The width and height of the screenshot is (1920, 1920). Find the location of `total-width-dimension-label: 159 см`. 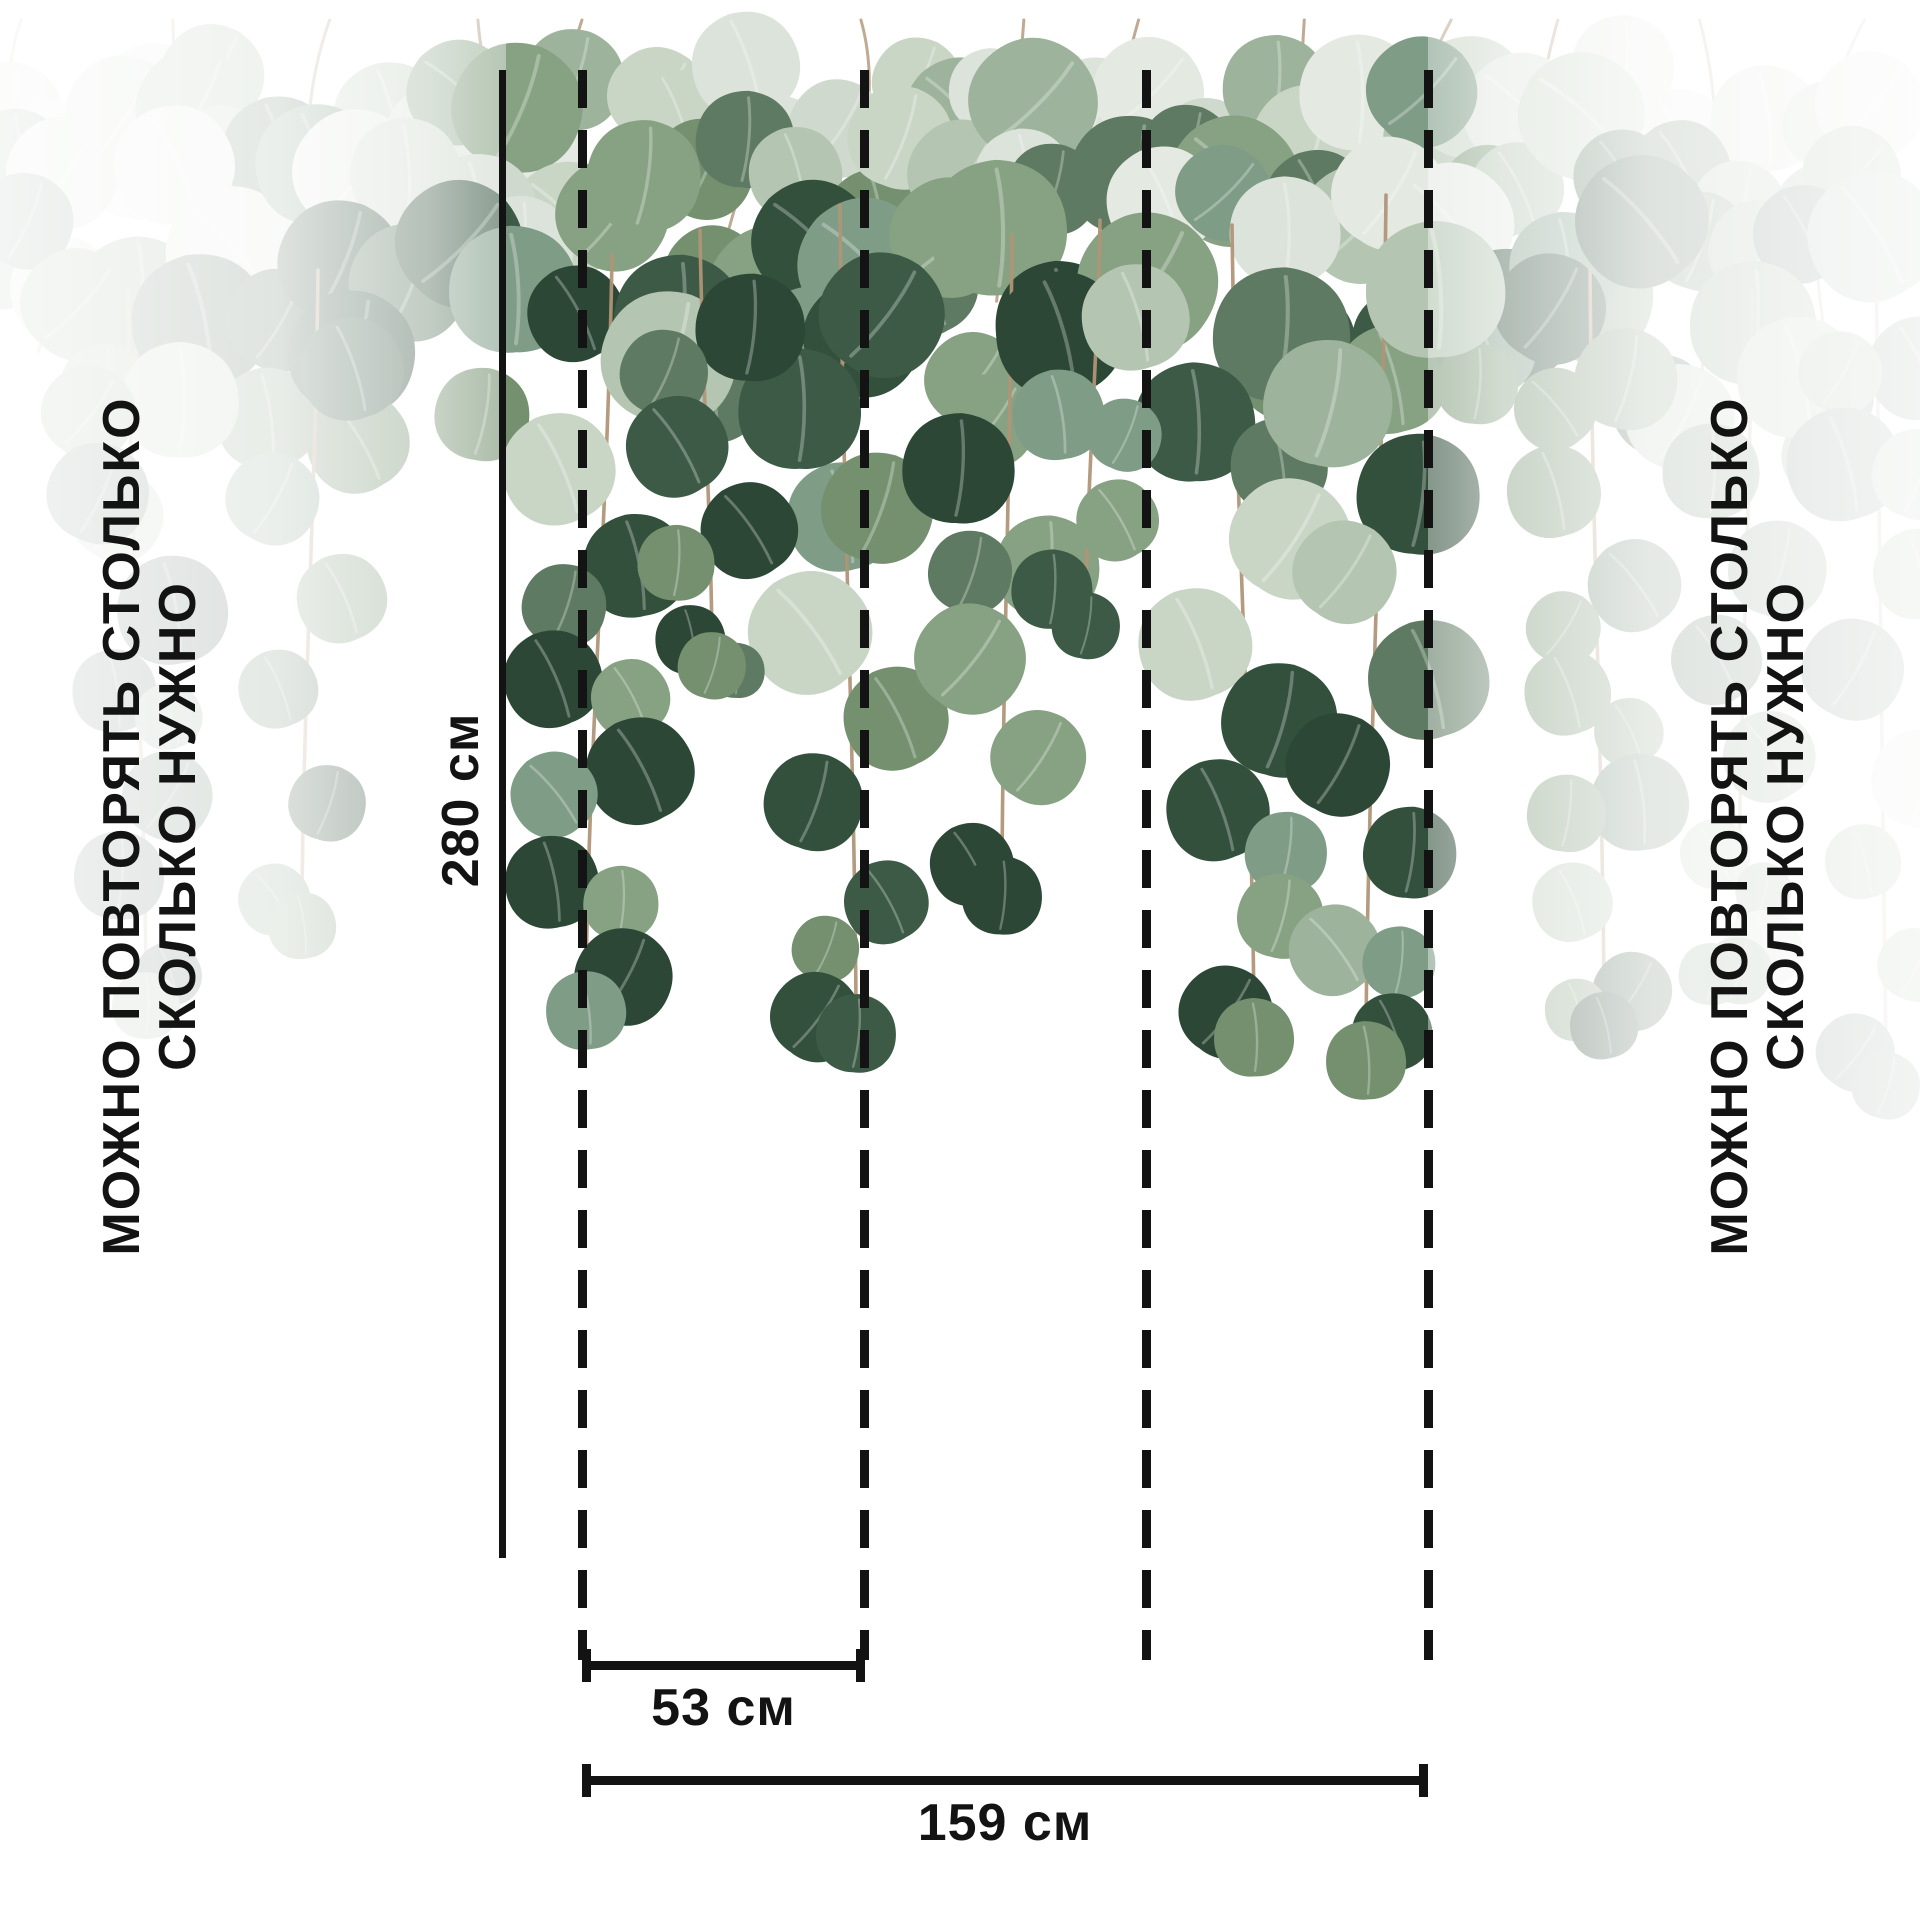

total-width-dimension-label: 159 см is located at coordinates (1005, 1823).